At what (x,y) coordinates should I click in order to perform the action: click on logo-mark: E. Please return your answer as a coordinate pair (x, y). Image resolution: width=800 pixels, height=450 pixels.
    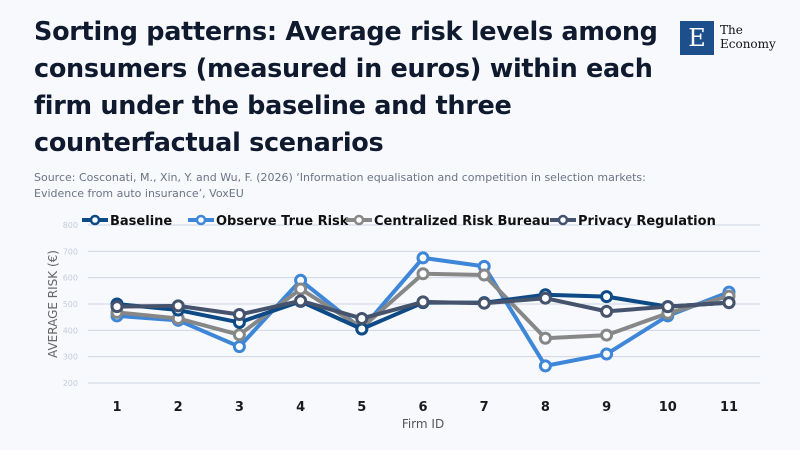
    Looking at the image, I should click on (697, 38).